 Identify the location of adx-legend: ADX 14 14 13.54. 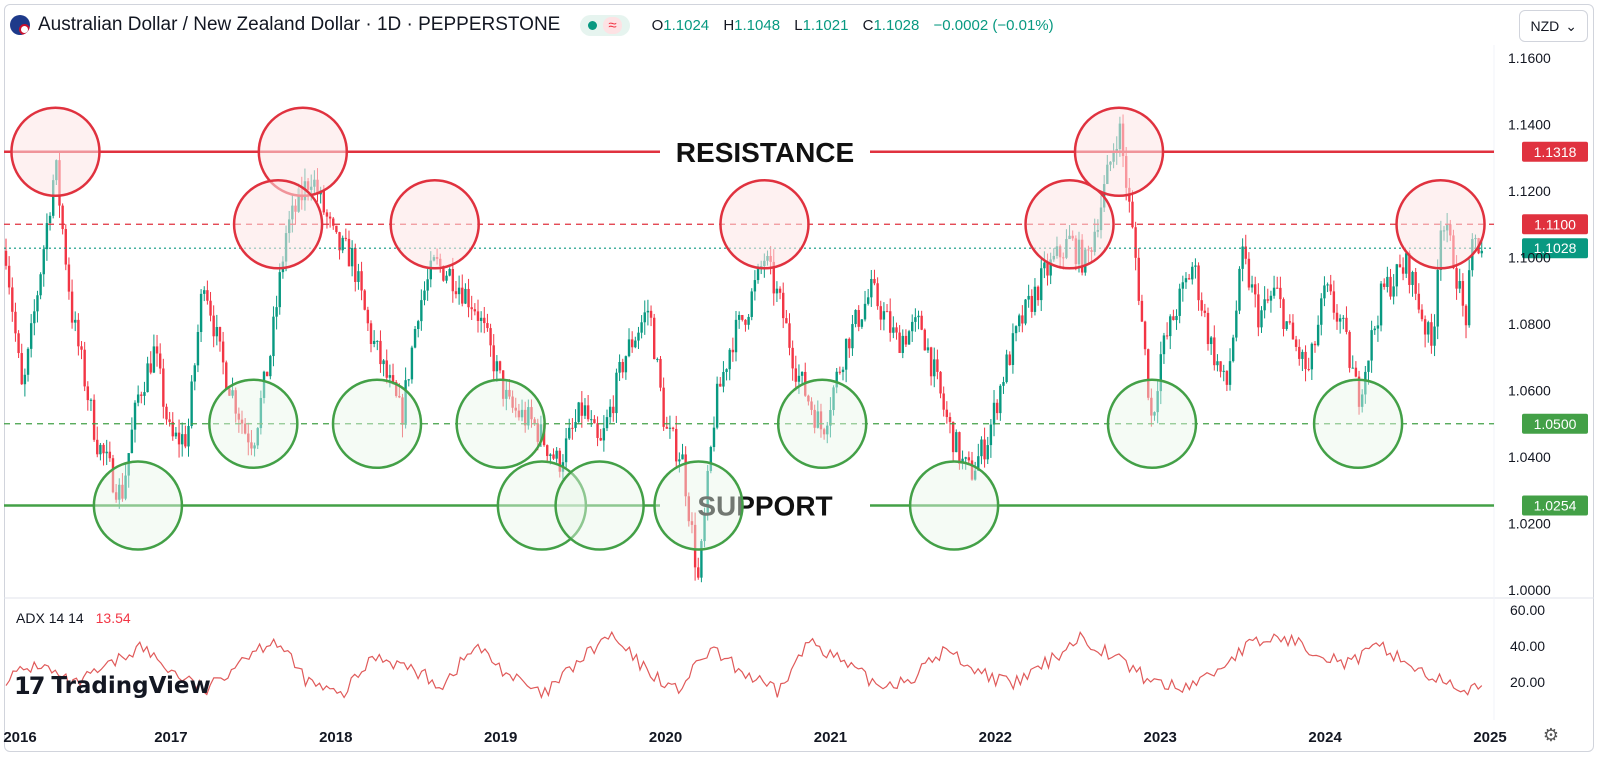
(73, 618).